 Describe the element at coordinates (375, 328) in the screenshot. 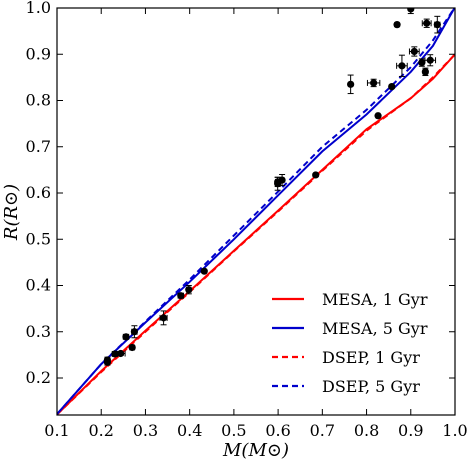

I see `legend-label: MESA, 5 Gyr` at that location.